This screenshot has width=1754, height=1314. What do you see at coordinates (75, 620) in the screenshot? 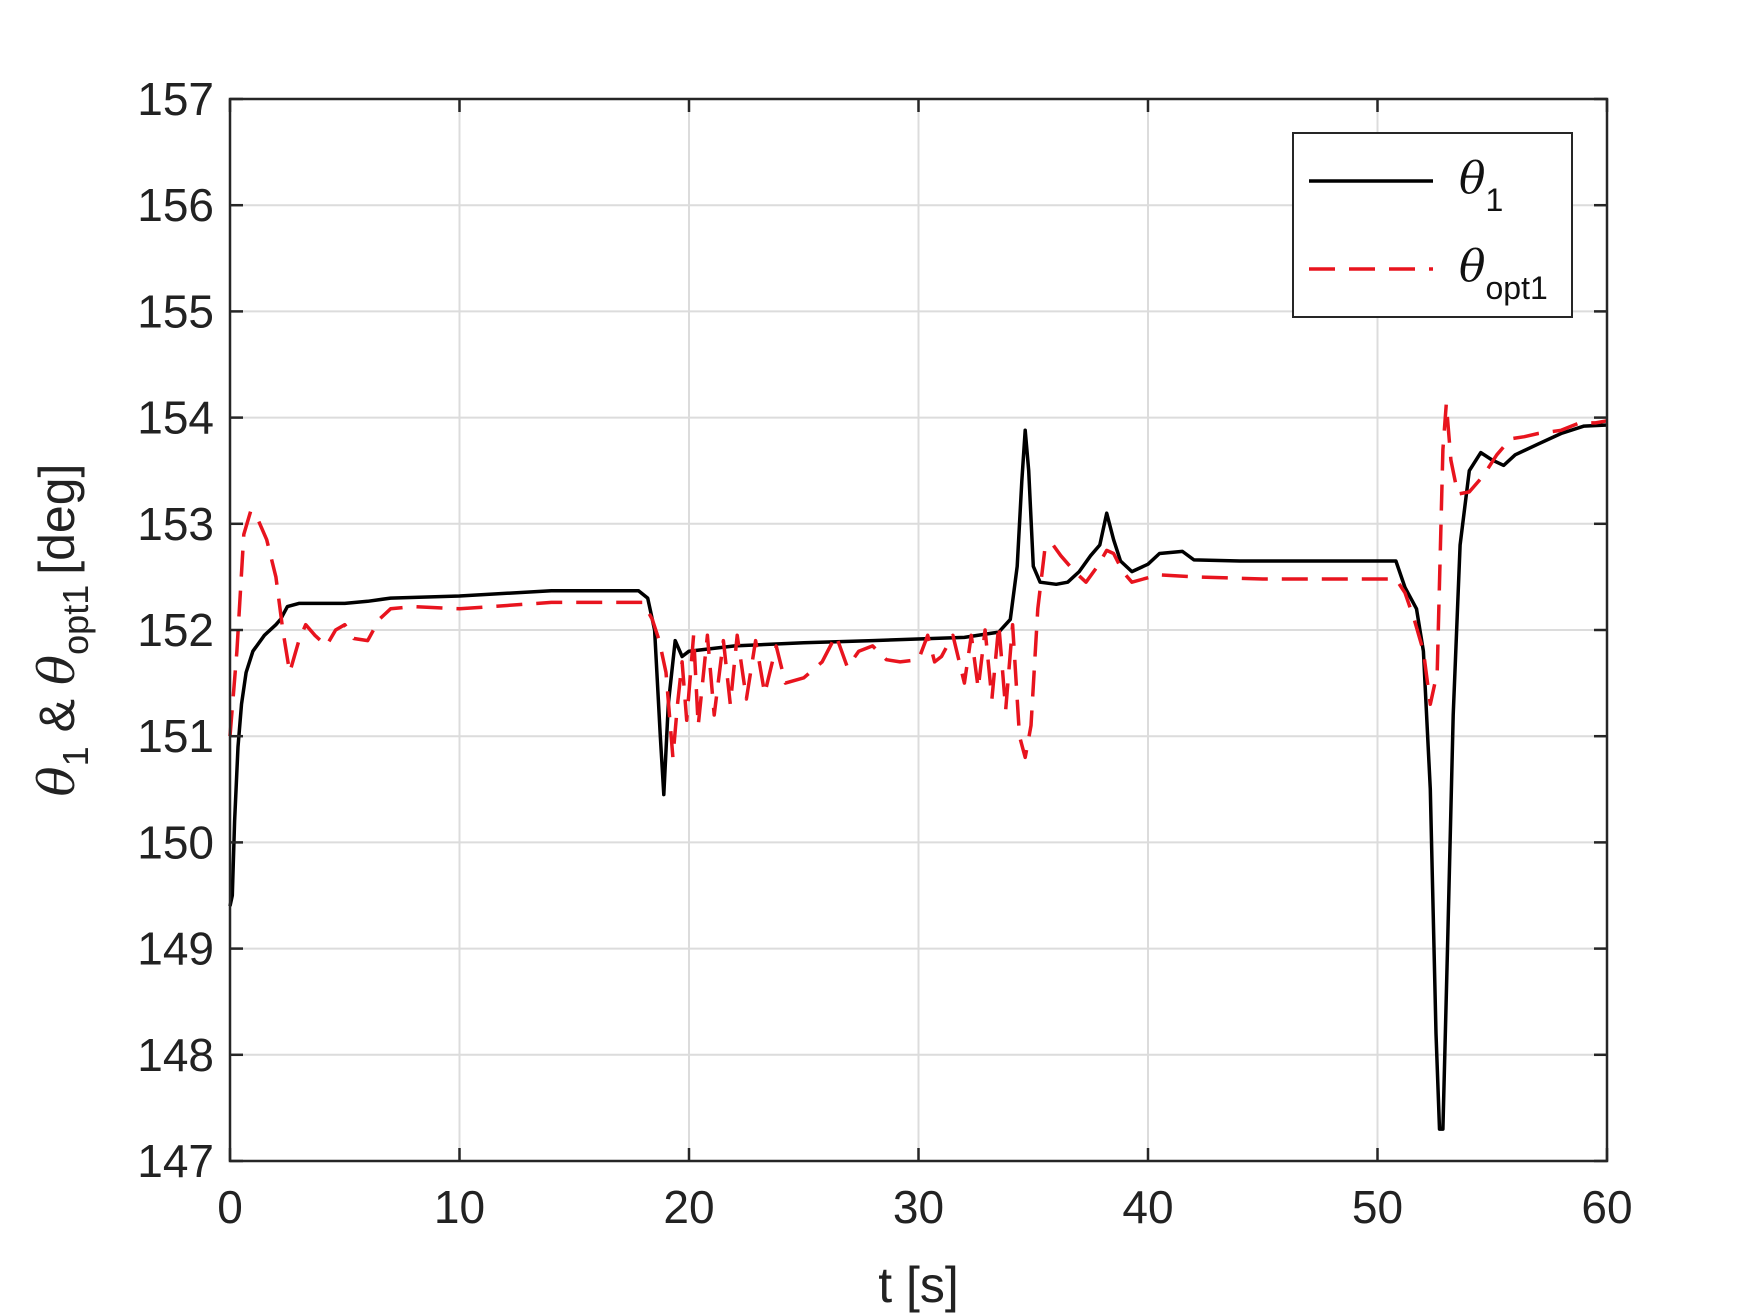
I see `y-label-thetaopt-sub: opt1` at bounding box center [75, 620].